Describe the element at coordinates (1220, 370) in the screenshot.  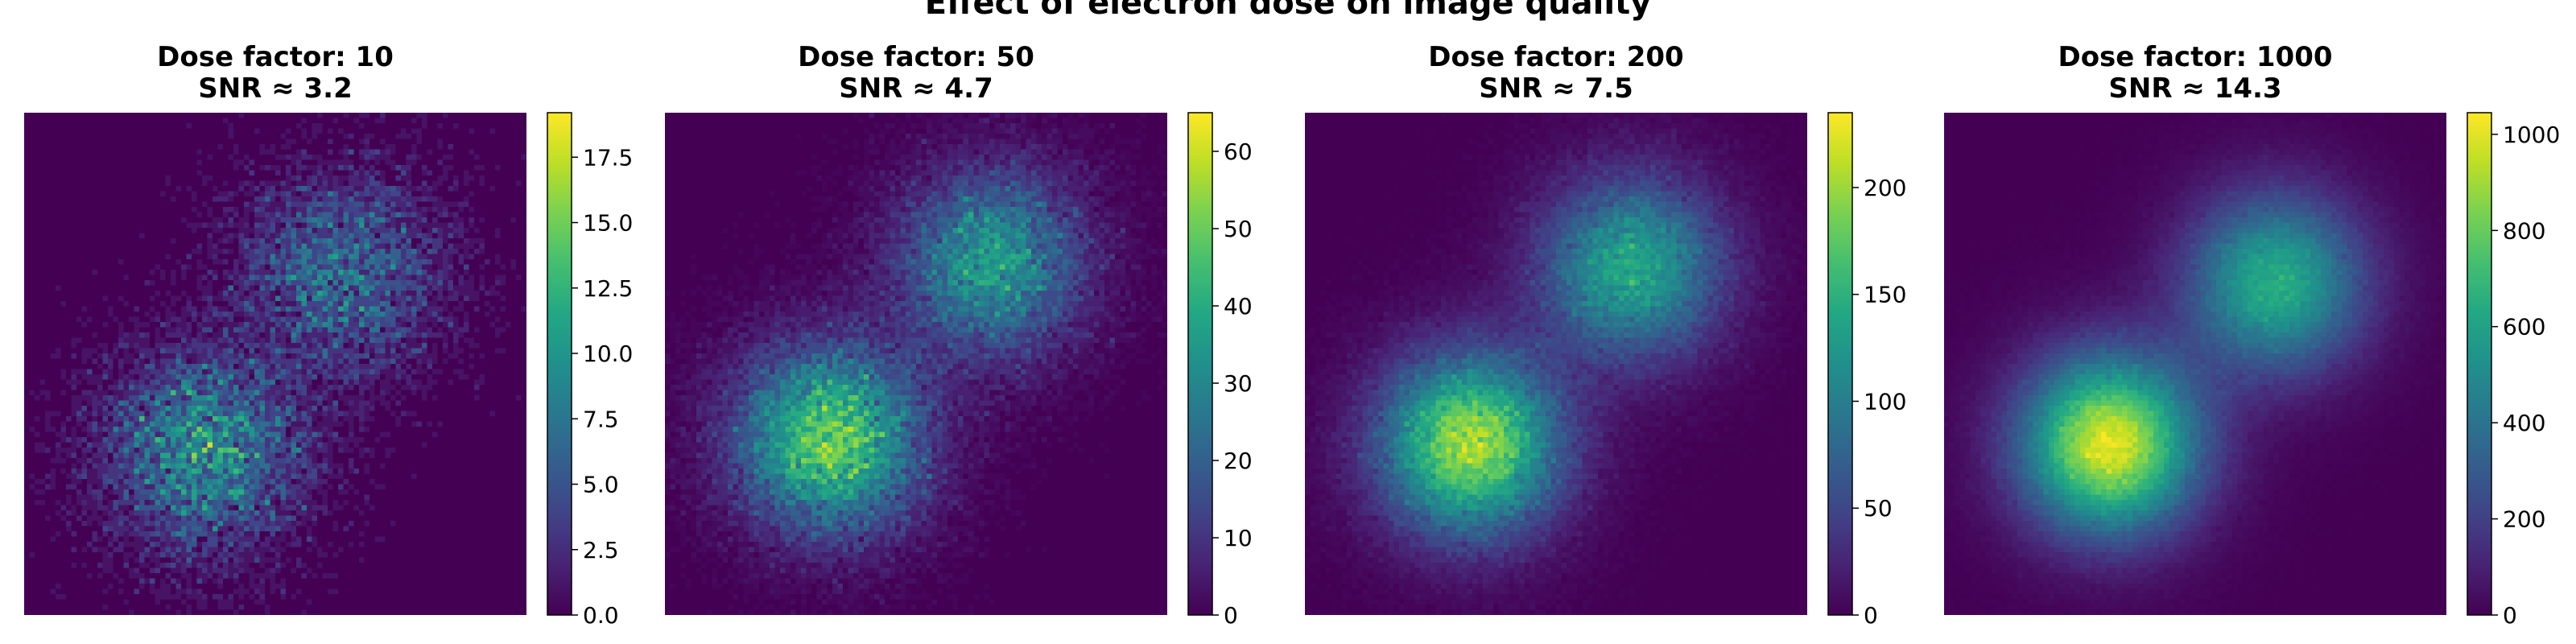
I see `colorbar: 0 10 20 30 40 50 60` at that location.